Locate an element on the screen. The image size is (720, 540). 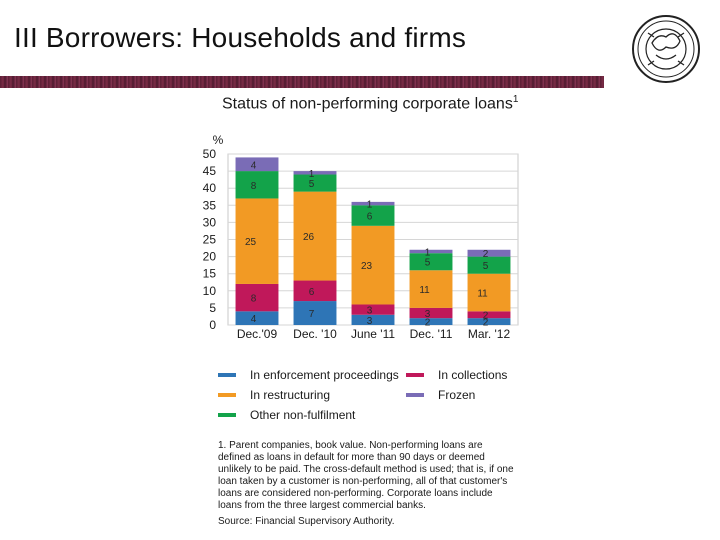
data-label: 7 is located at coordinates (312, 314).